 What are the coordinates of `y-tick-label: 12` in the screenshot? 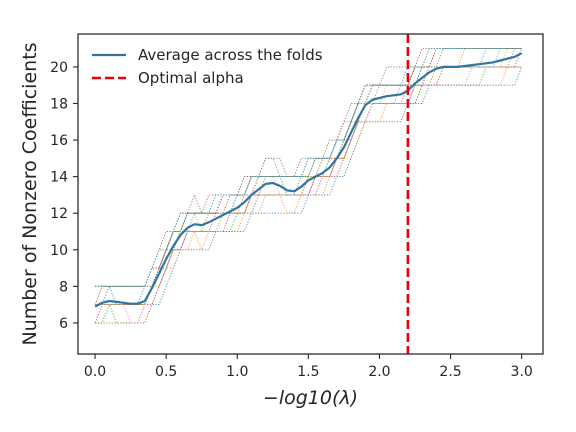 It's located at (59, 214).